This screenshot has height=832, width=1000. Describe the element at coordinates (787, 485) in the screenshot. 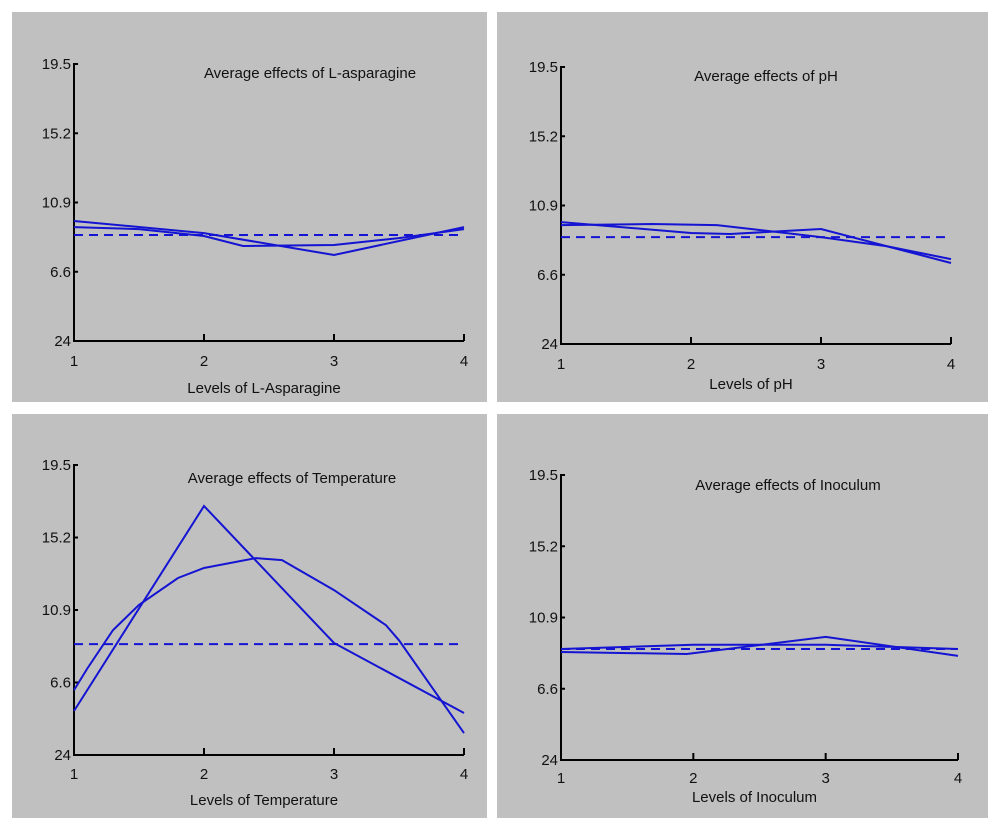

I see `chart-title: Average effects of Inoculum` at that location.